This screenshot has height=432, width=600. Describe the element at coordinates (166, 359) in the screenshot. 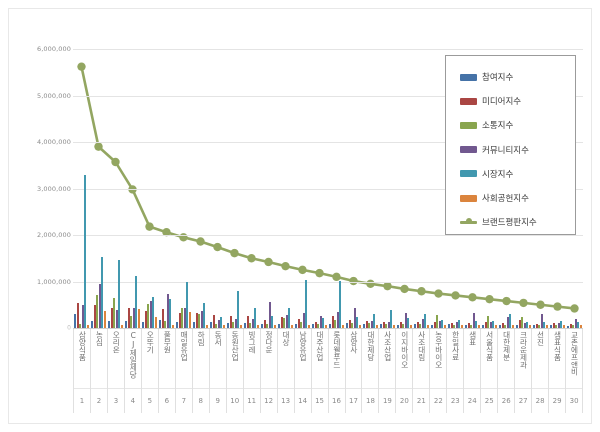

I see `x-axis-category-label: 풀무원` at that location.